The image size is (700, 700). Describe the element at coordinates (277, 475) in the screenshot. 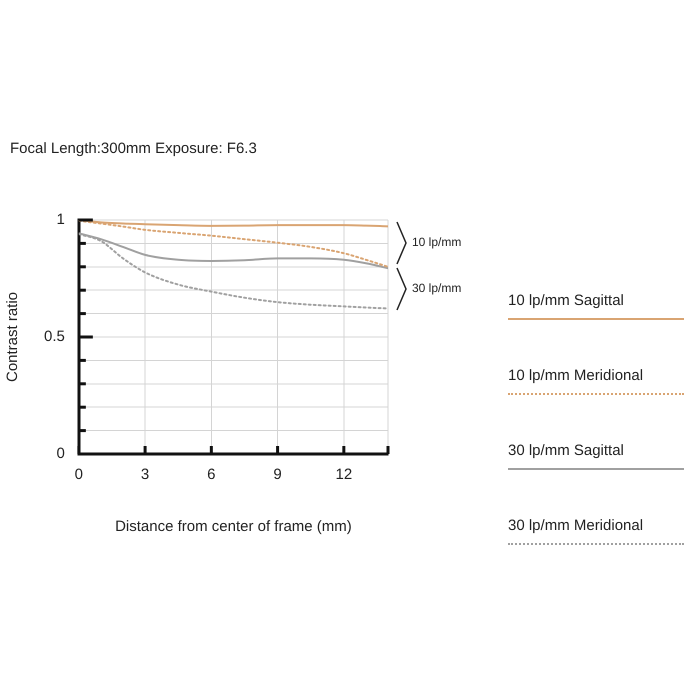

I see `x-tick-label: 9` at that location.